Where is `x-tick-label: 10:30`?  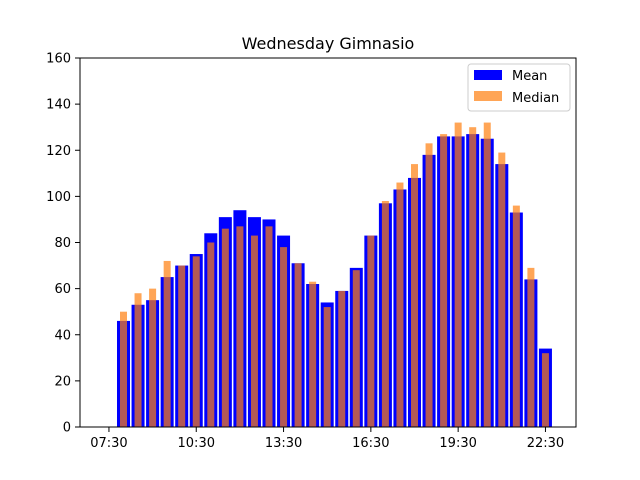 x-tick-label: 10:30 is located at coordinates (196, 443).